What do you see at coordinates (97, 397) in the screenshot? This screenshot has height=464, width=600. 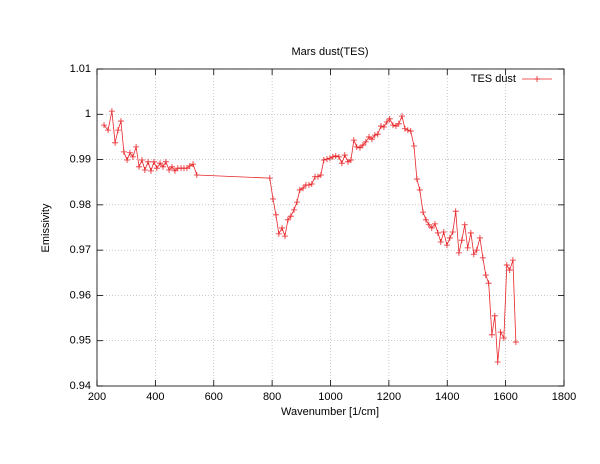 I see `x-tick-label: 200` at bounding box center [97, 397].